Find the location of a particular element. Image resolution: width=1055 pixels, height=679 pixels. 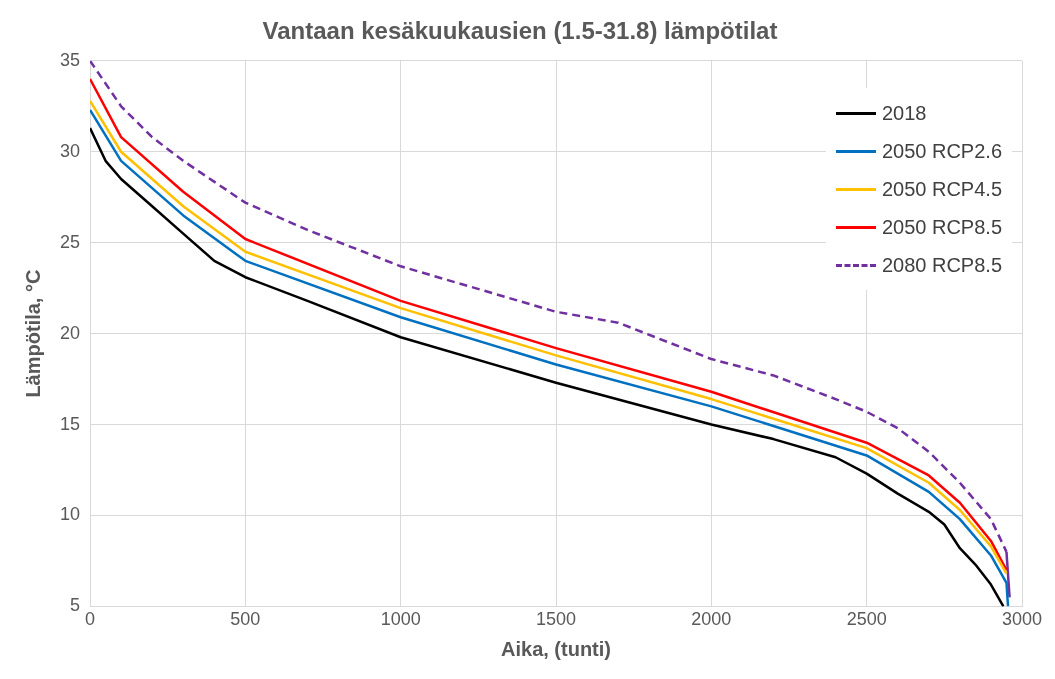

y-axis-title: Lämpötila, °C is located at coordinates (32, 333).